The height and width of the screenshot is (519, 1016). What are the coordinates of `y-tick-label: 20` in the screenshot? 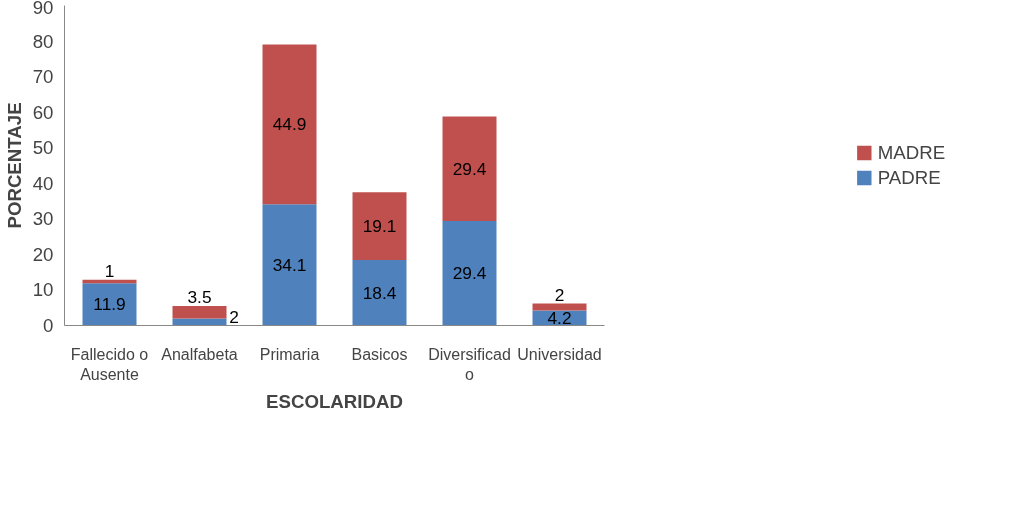 It's located at (43, 254).